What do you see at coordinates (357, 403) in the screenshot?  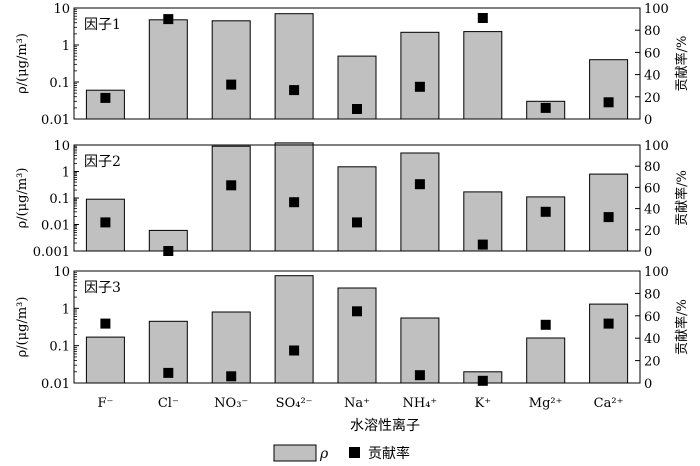 I see `x-tick-label: Na⁺` at bounding box center [357, 403].